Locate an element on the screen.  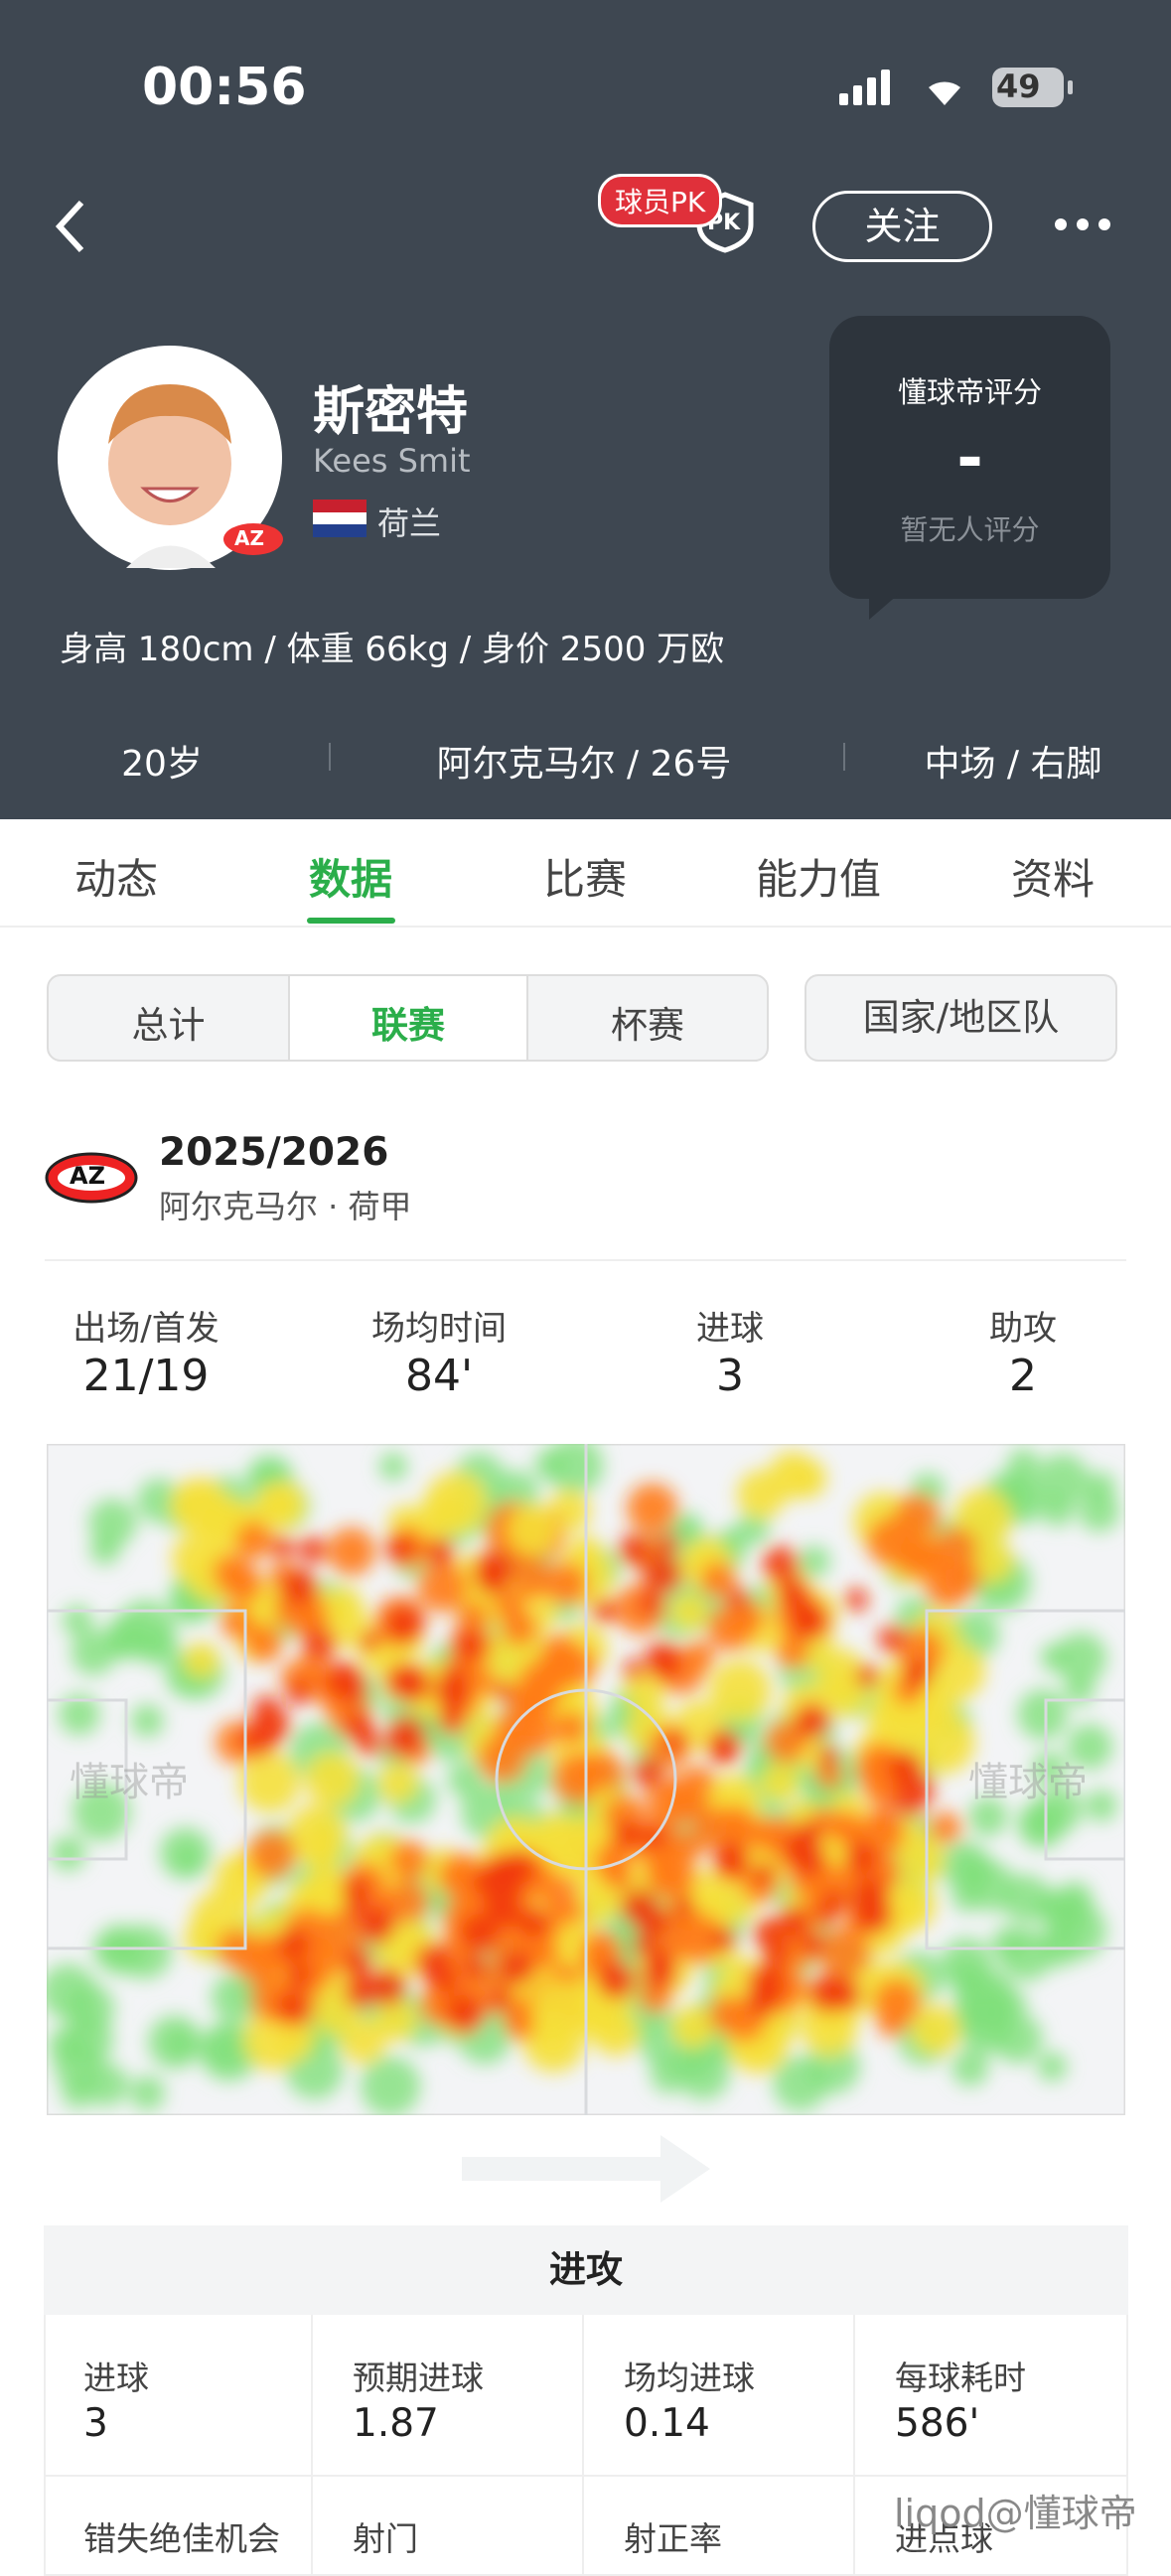
national-tab: 国家/地区队 is located at coordinates (961, 1018).